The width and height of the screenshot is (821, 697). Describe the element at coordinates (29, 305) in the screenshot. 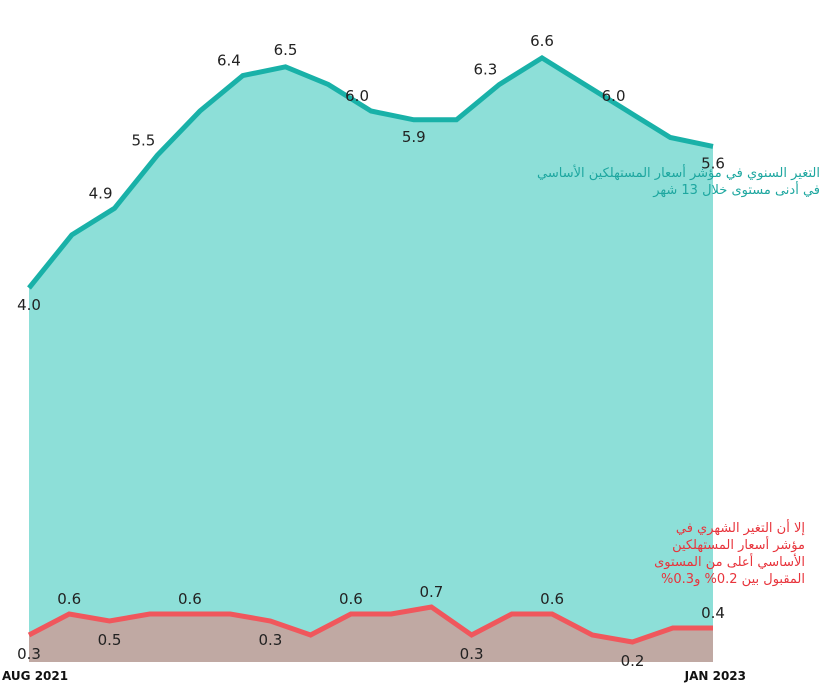

I see `annual-data-label: 4.0` at that location.